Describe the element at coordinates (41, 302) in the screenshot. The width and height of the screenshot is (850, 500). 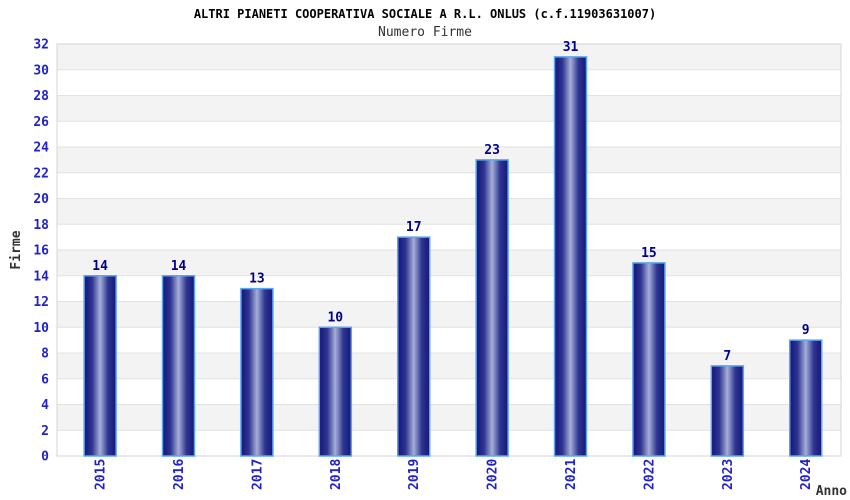
I see `y-tick-label: 12` at that location.